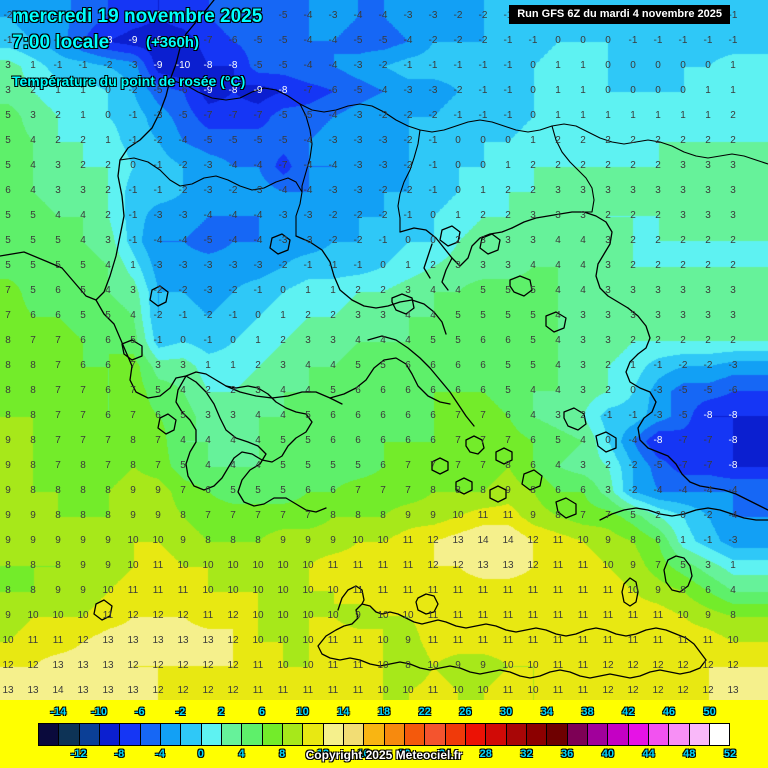  Describe the element at coordinates (363, 754) in the screenshot. I see `scale-tick-label: 16` at that location.